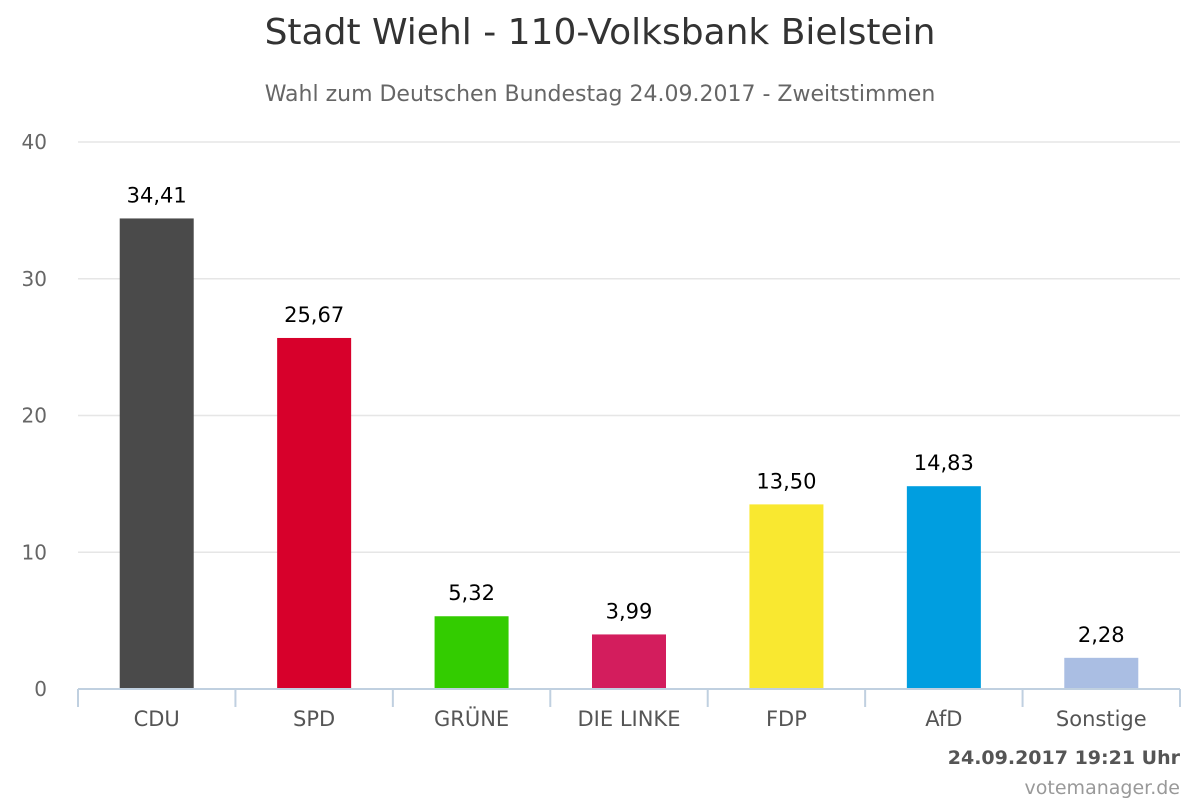 The height and width of the screenshot is (800, 1200). I want to click on y-tick-label: 0, so click(40, 689).